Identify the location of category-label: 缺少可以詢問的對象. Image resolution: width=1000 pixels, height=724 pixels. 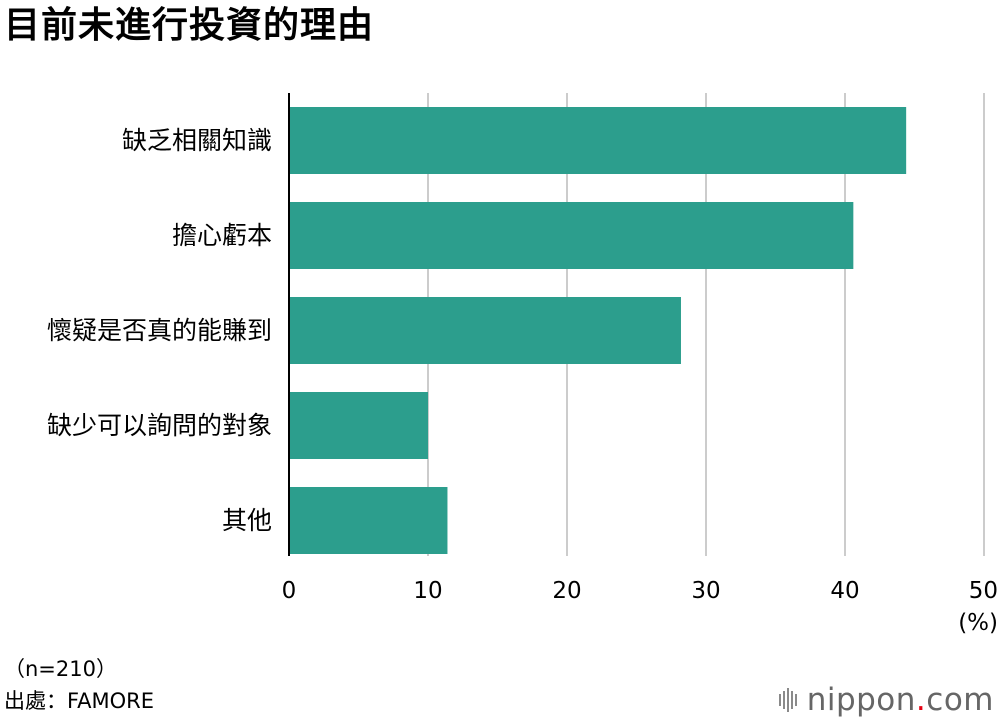
(159, 425).